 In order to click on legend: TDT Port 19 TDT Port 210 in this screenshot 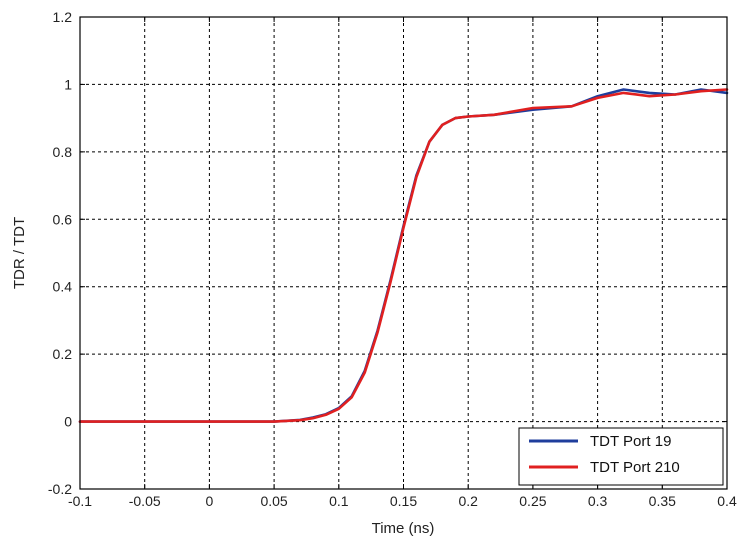, I will do `click(621, 456)`.